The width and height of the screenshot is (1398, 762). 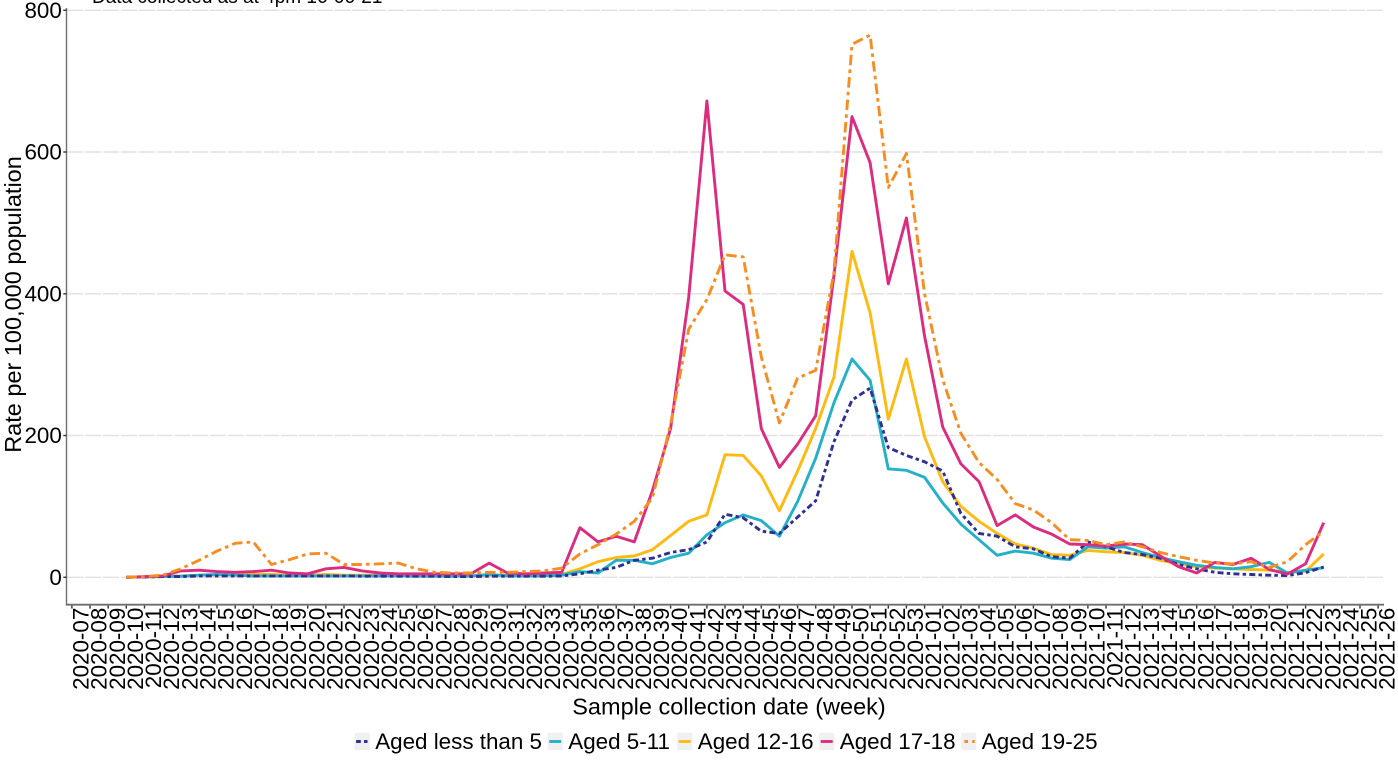 What do you see at coordinates (1042, 649) in the screenshot?
I see `svg-text: 2021-07` at bounding box center [1042, 649].